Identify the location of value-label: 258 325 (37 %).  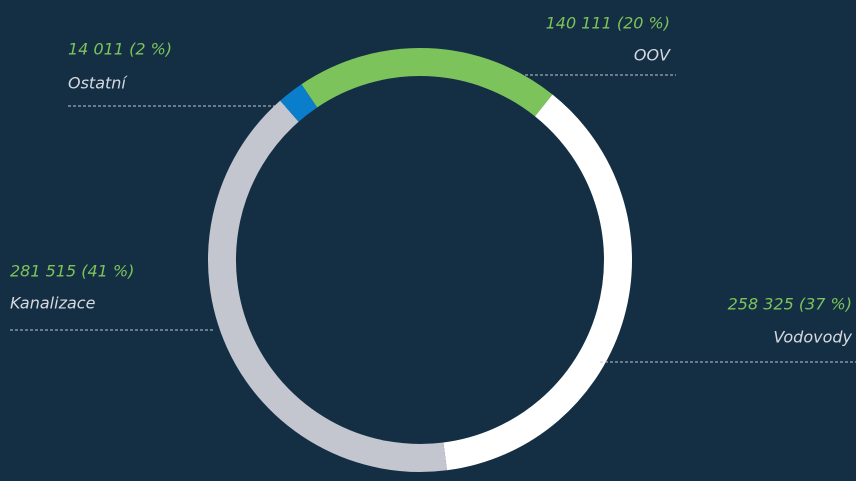
(790, 304).